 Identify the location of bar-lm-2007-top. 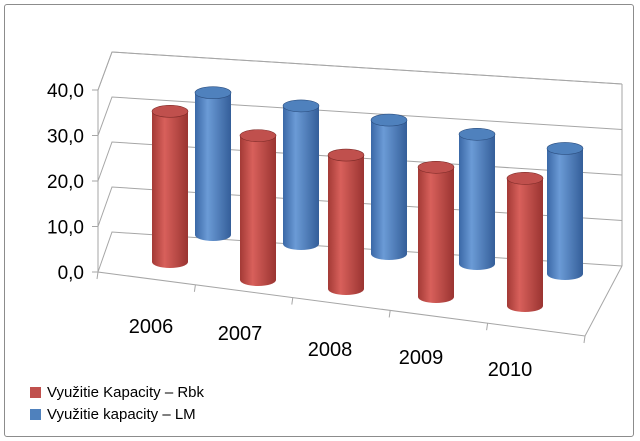
(301, 106).